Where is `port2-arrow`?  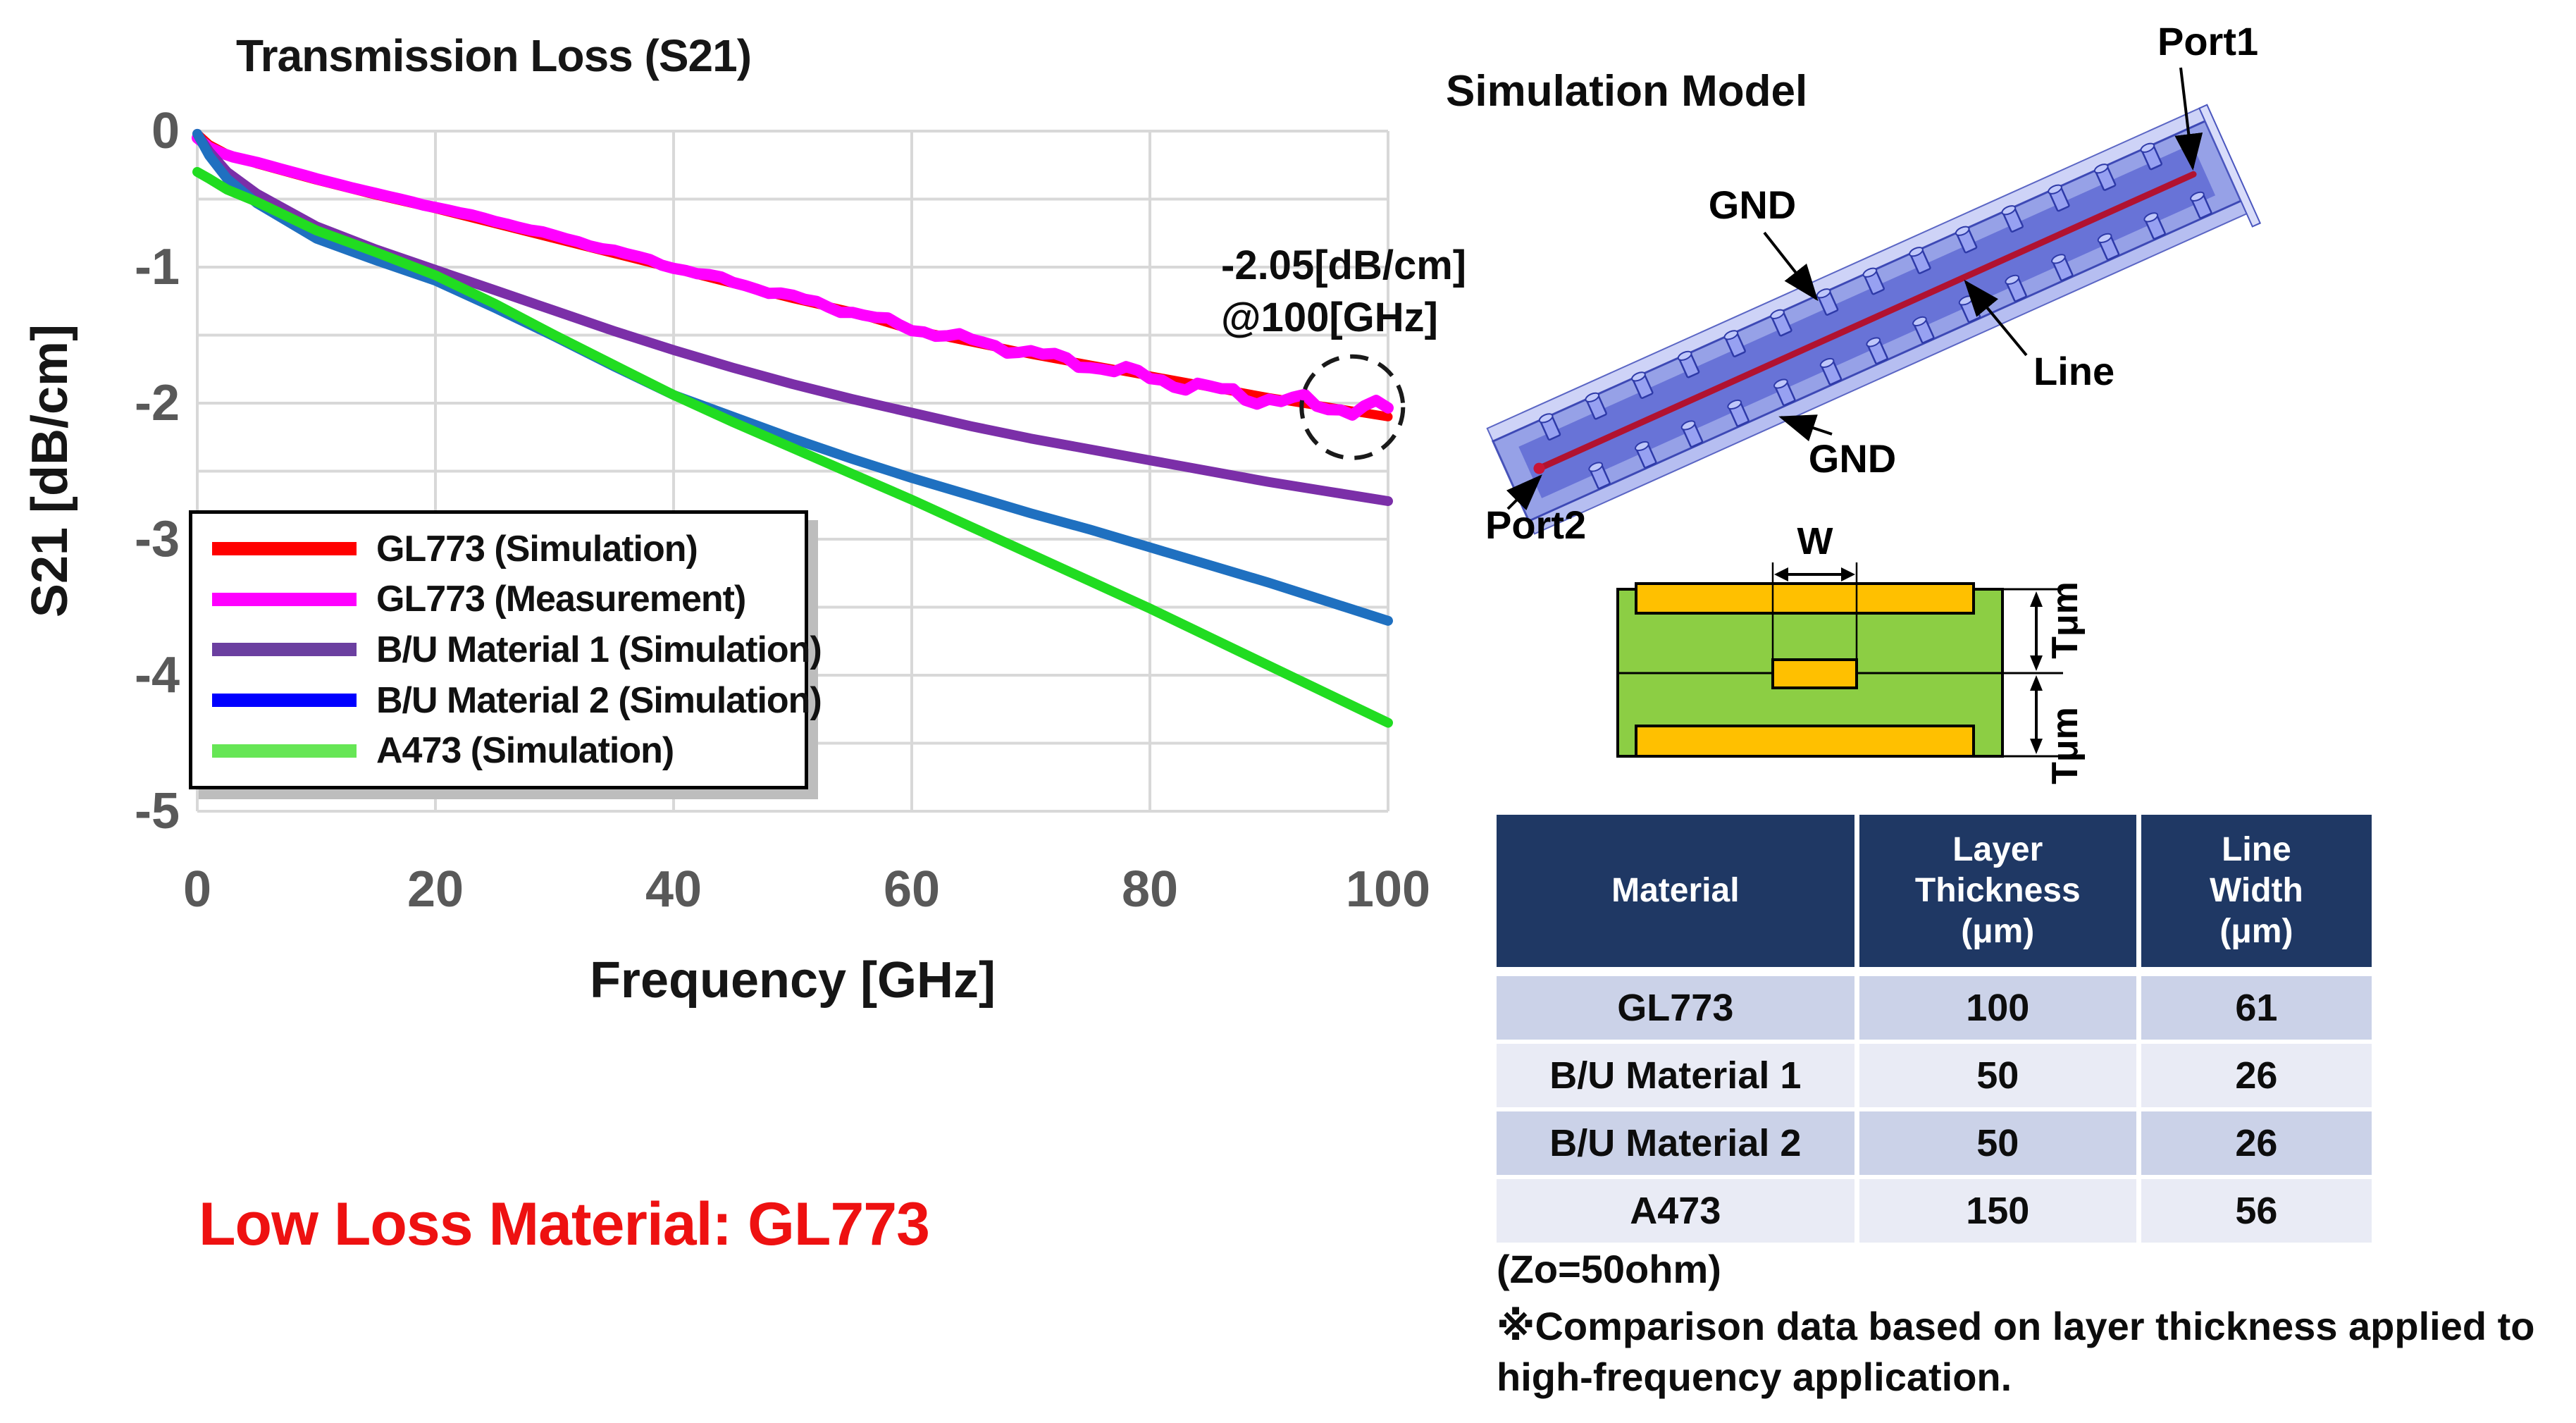 port2-arrow is located at coordinates (1524, 492).